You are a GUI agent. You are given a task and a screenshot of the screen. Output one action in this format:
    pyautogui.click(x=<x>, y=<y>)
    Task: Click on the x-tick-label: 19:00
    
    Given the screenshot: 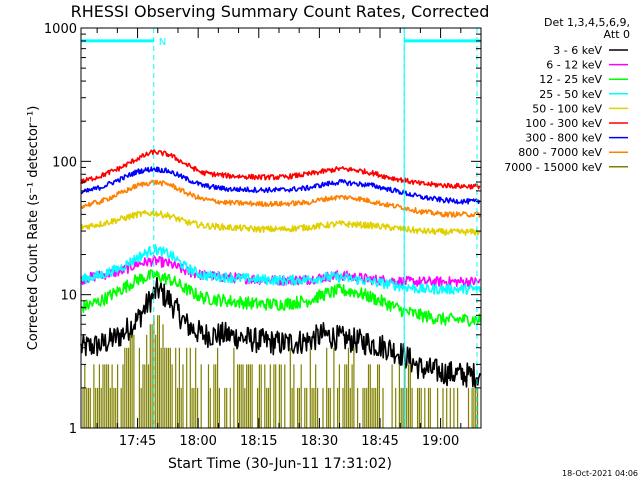 What is the action you would take?
    pyautogui.click(x=440, y=441)
    